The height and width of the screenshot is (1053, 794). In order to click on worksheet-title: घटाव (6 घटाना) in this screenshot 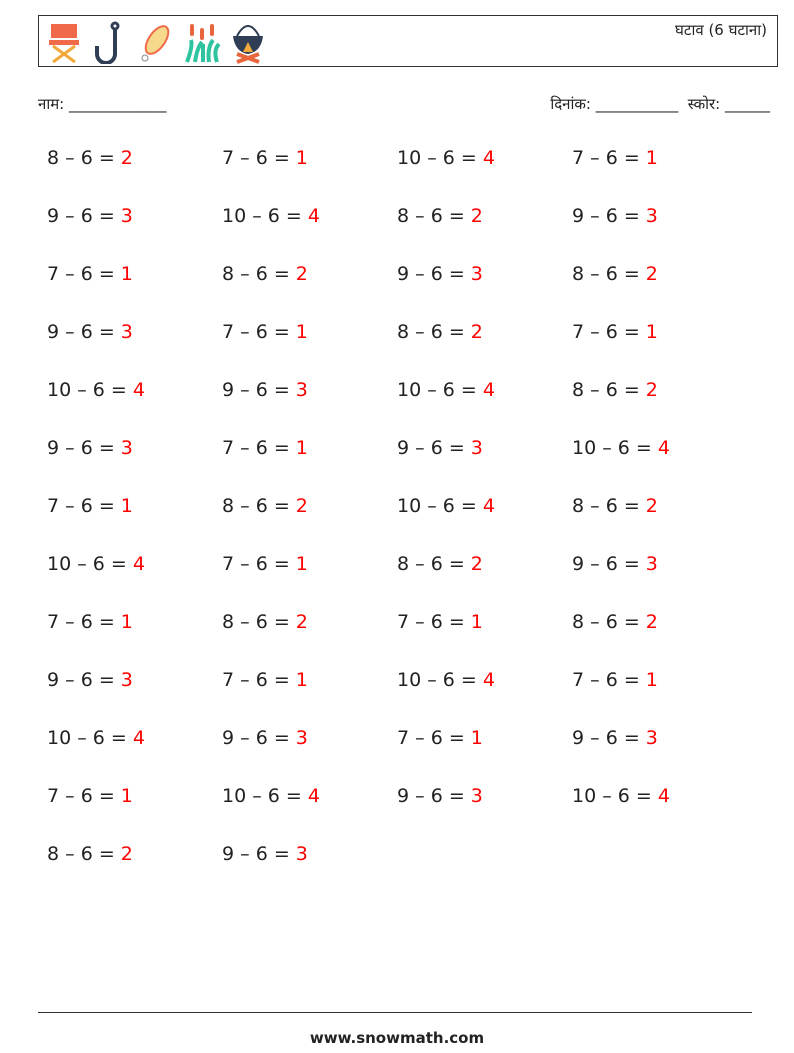, I will do `click(721, 30)`.